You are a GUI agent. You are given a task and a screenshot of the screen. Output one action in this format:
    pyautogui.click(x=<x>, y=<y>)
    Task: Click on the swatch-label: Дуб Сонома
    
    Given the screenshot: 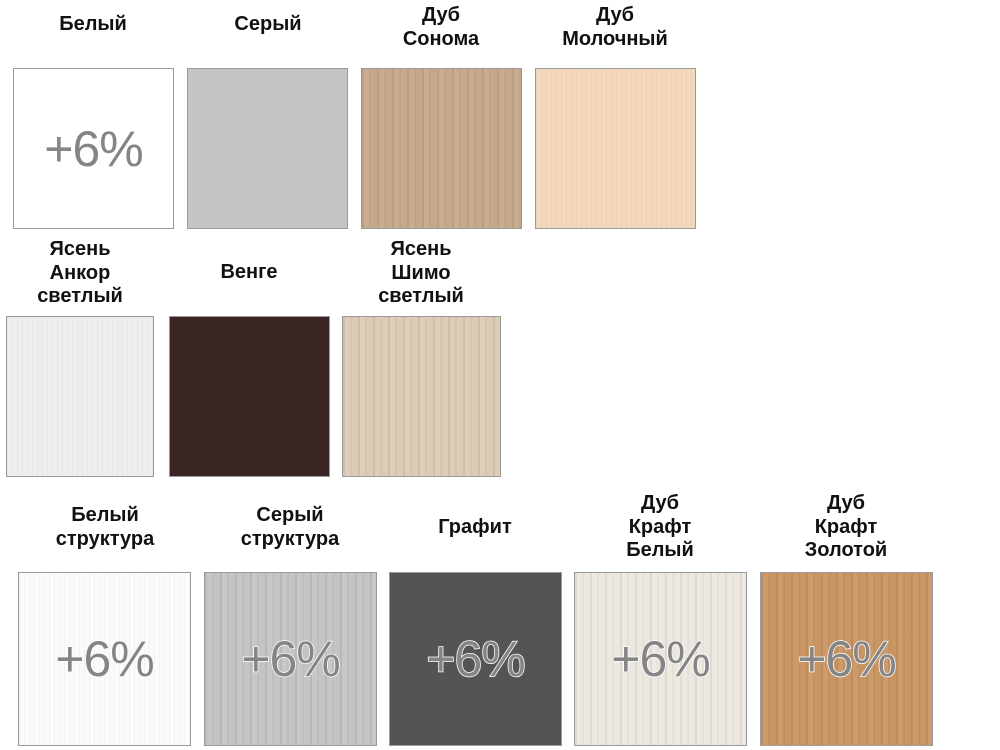 What is the action you would take?
    pyautogui.click(x=441, y=27)
    